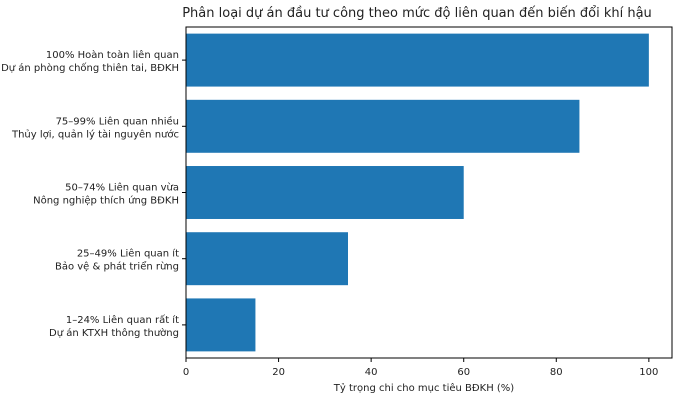 Image resolution: width=682 pixels, height=404 pixels. What do you see at coordinates (556, 372) in the screenshot?
I see `x-tick-label: 80` at bounding box center [556, 372].